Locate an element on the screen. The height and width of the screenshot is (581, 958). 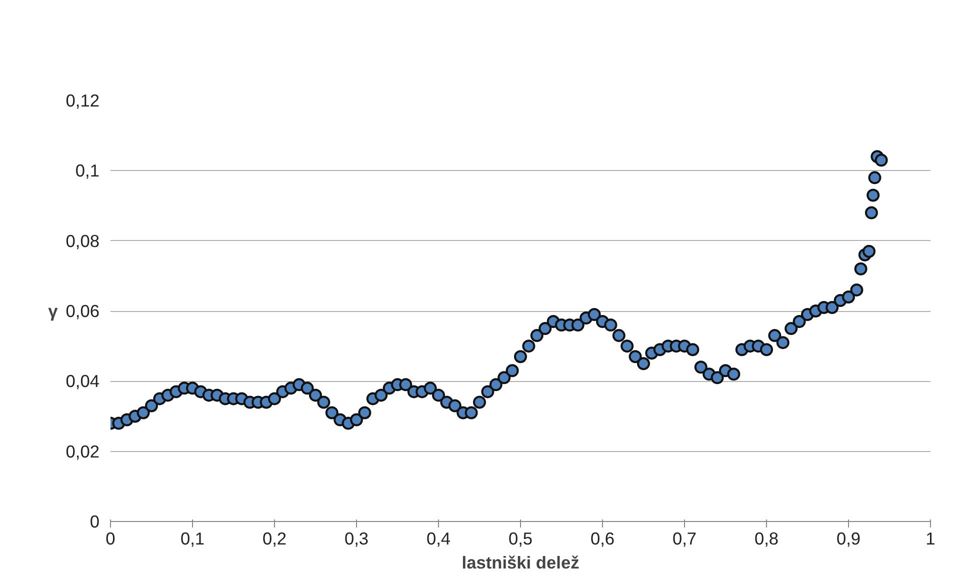
y-tick-label: 0,06 is located at coordinates (83, 311).